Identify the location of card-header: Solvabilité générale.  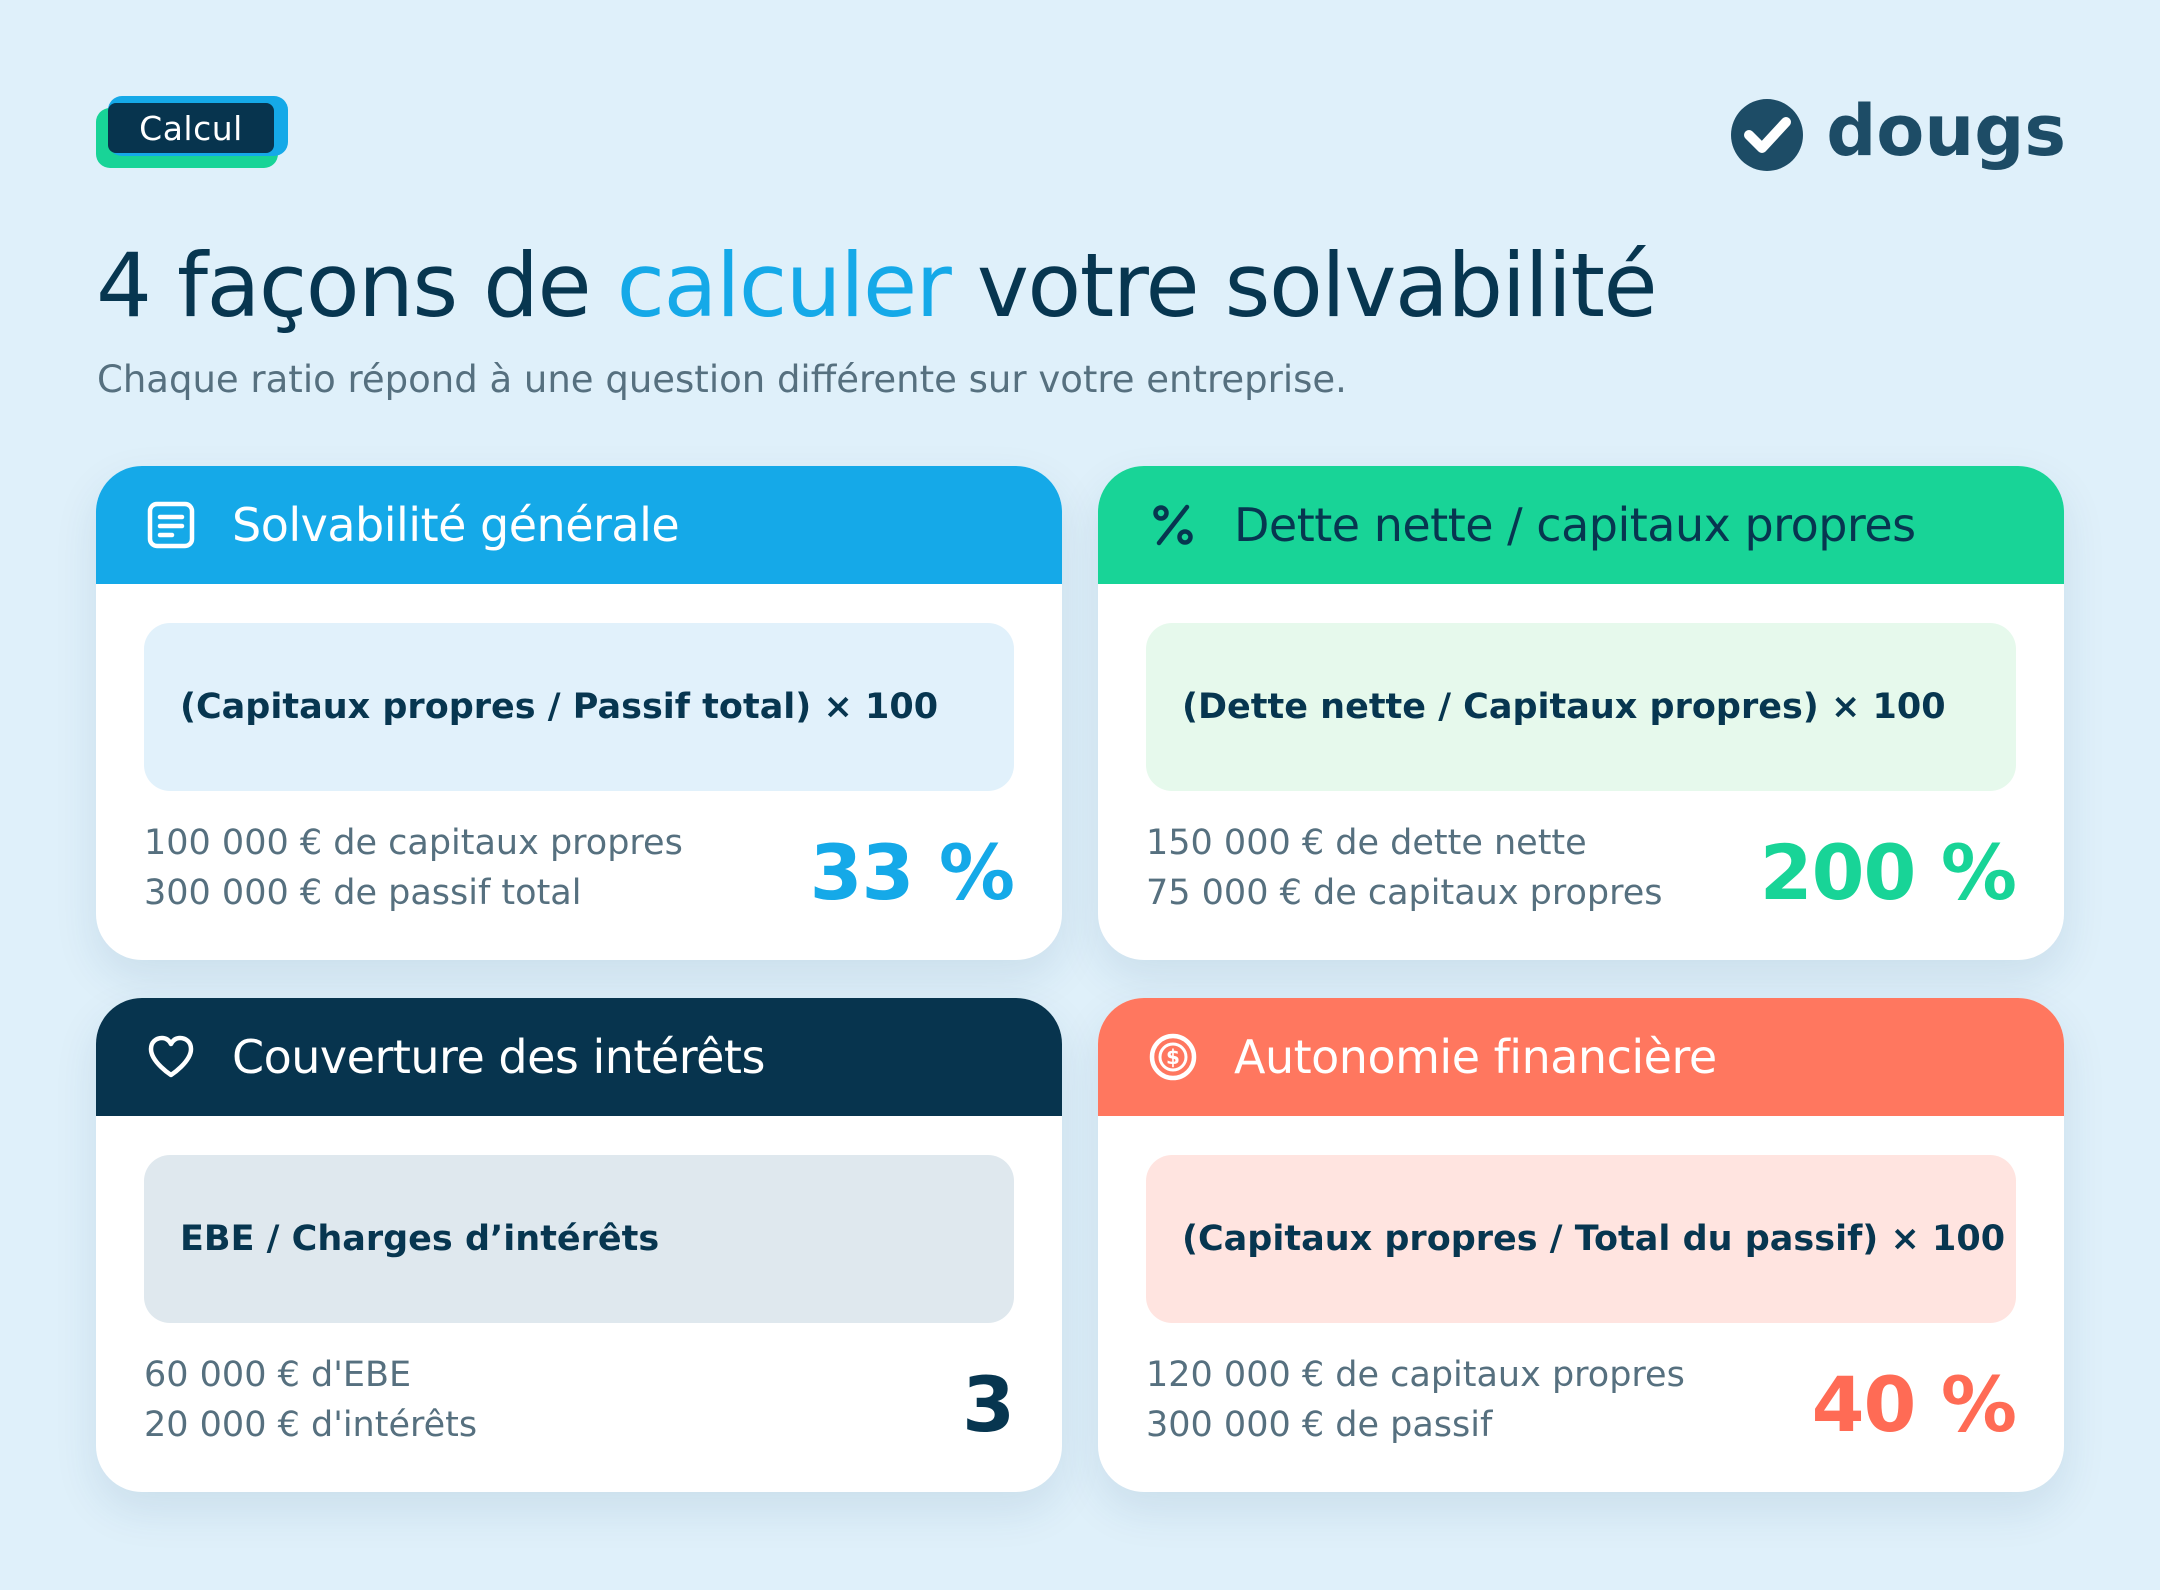
(579, 525).